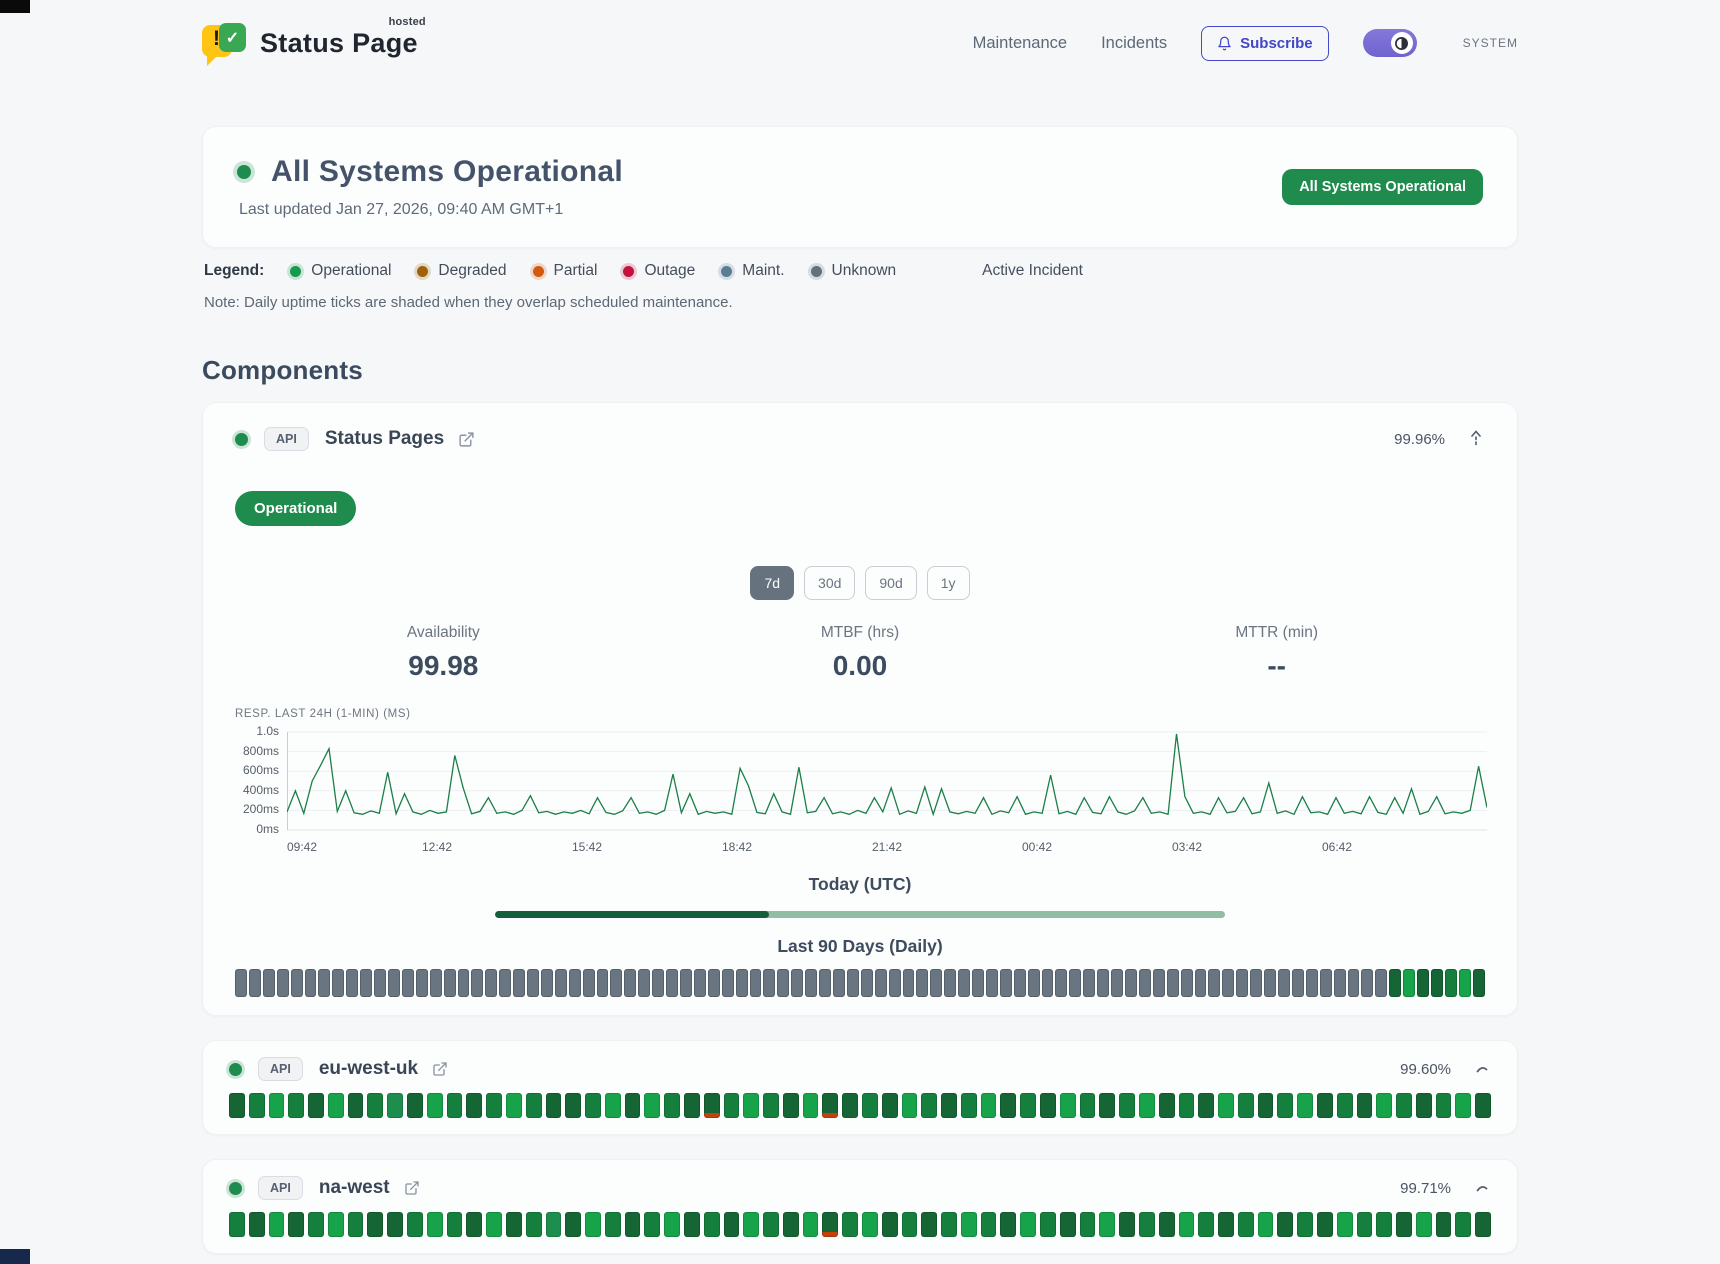  What do you see at coordinates (860, 1105) in the screenshot?
I see `uptime-ticks-daily` at bounding box center [860, 1105].